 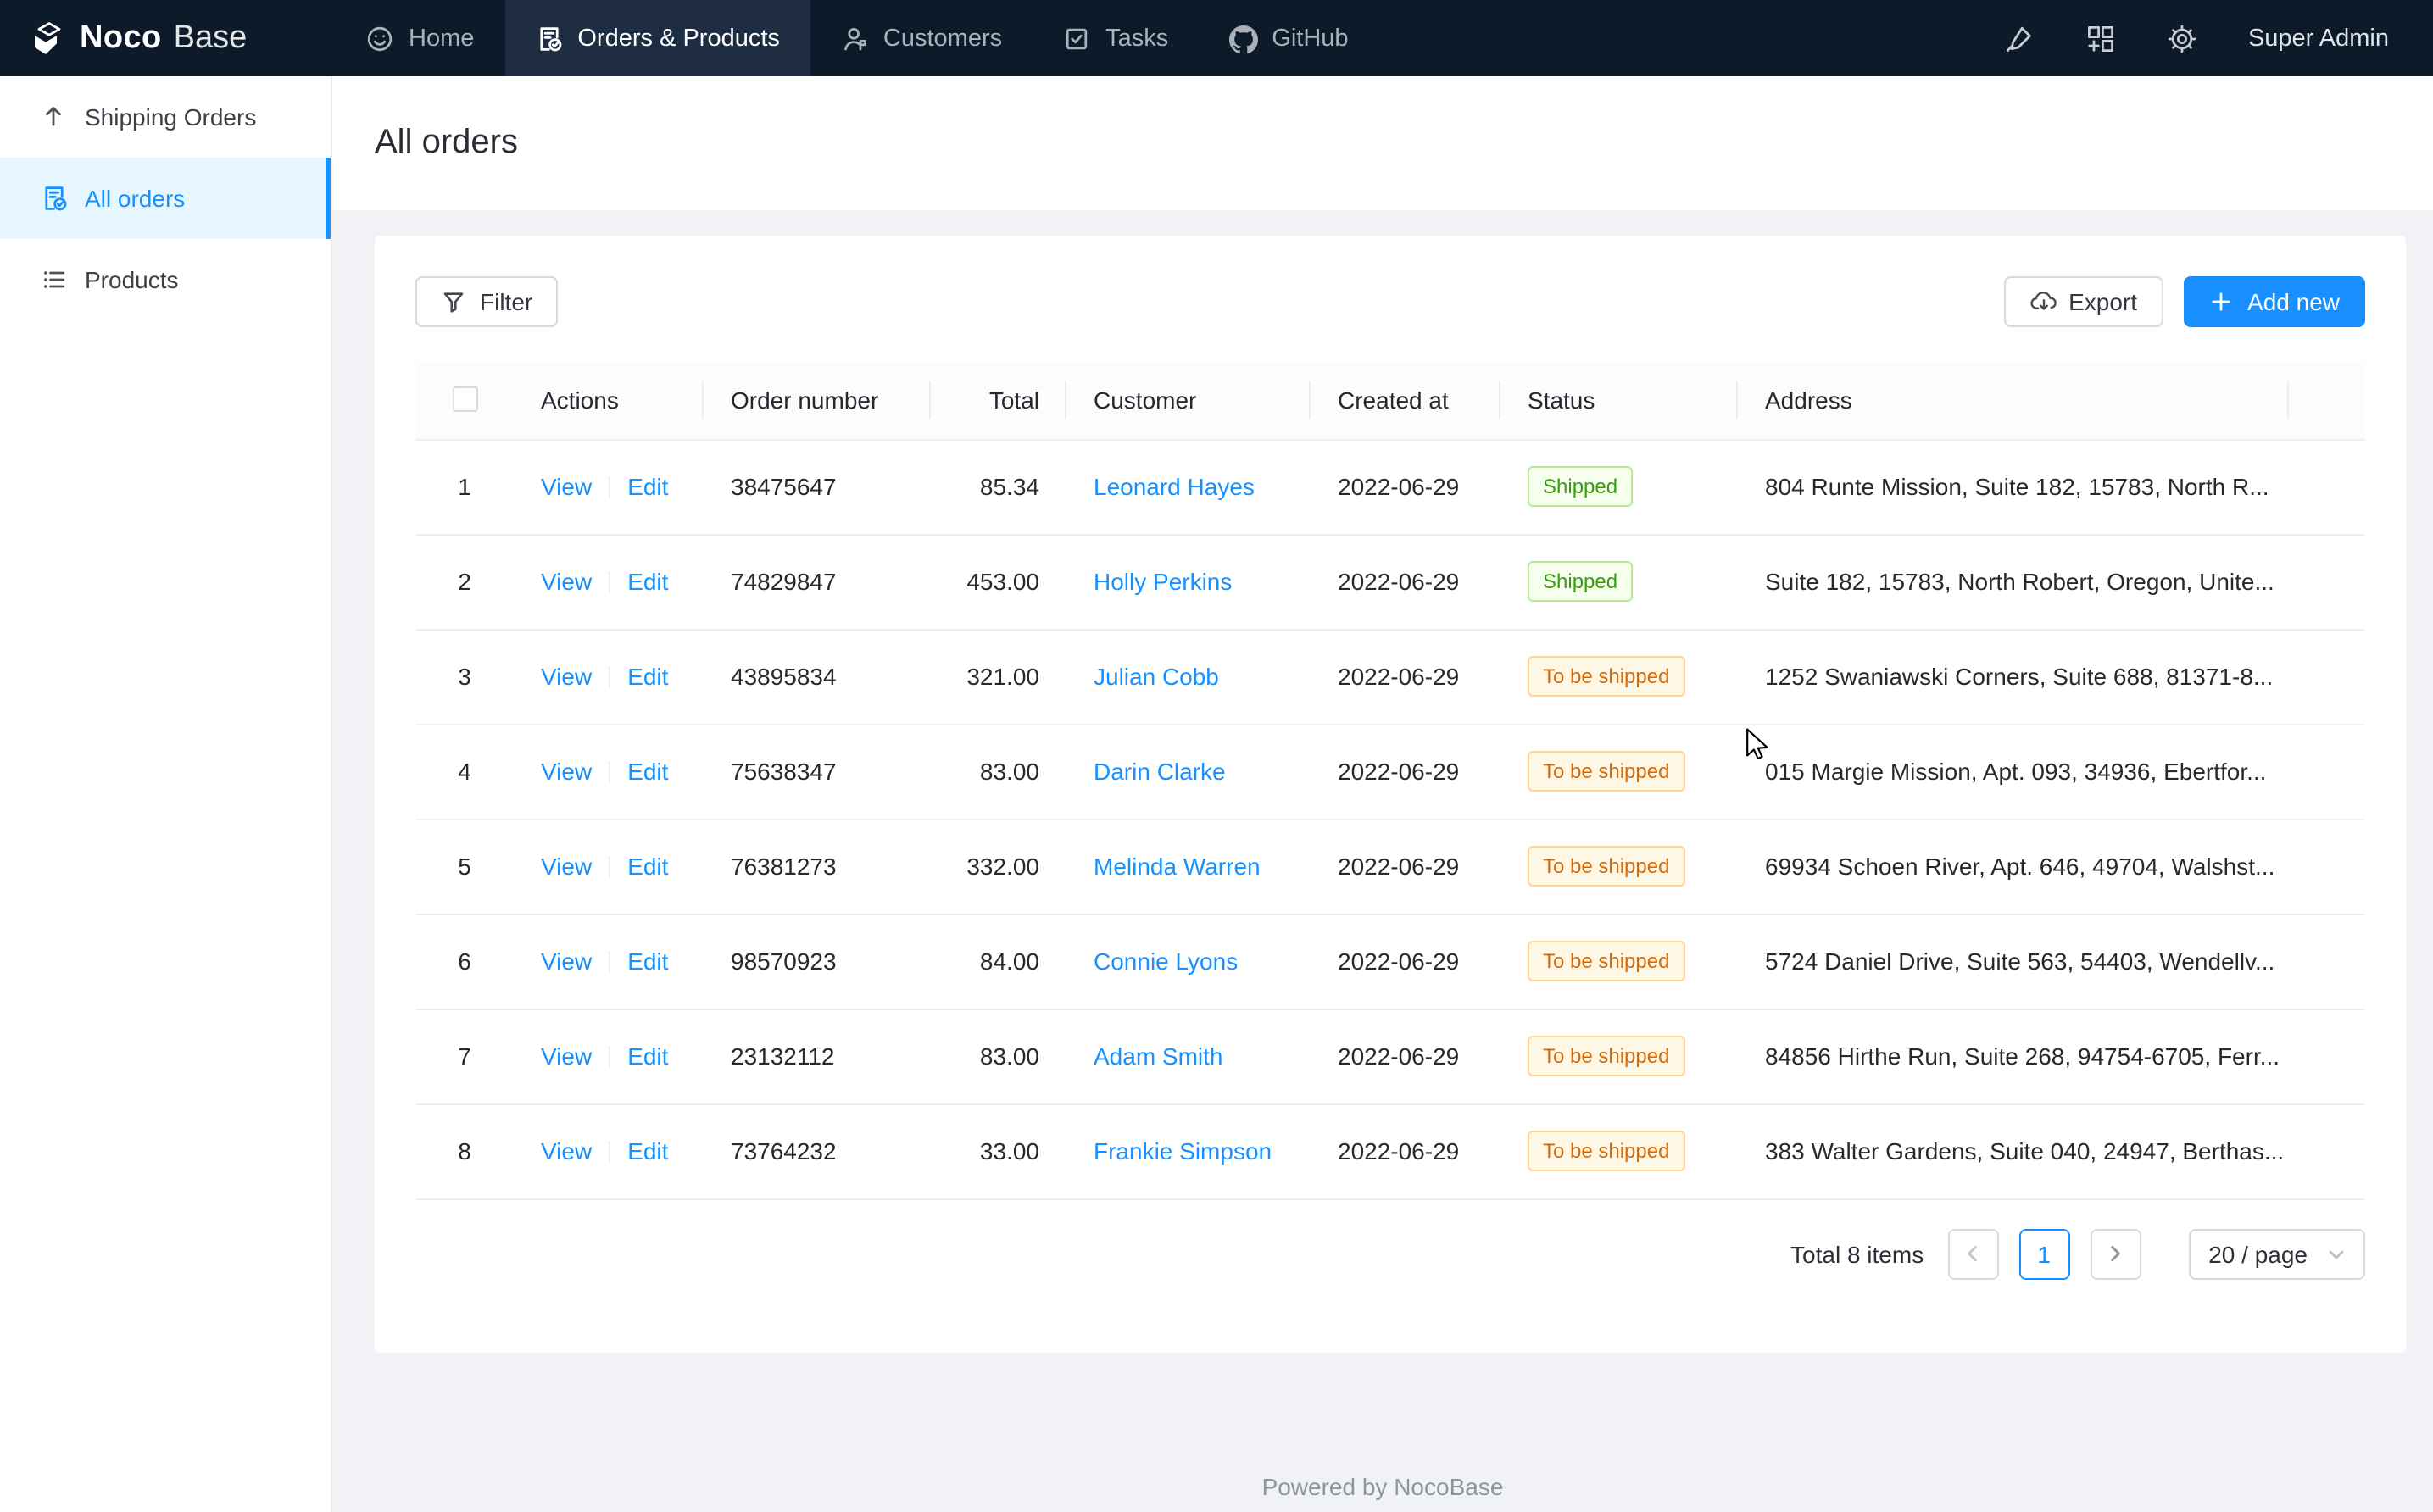 What do you see at coordinates (2218, 38) in the screenshot?
I see `nav-right: Super Admin` at bounding box center [2218, 38].